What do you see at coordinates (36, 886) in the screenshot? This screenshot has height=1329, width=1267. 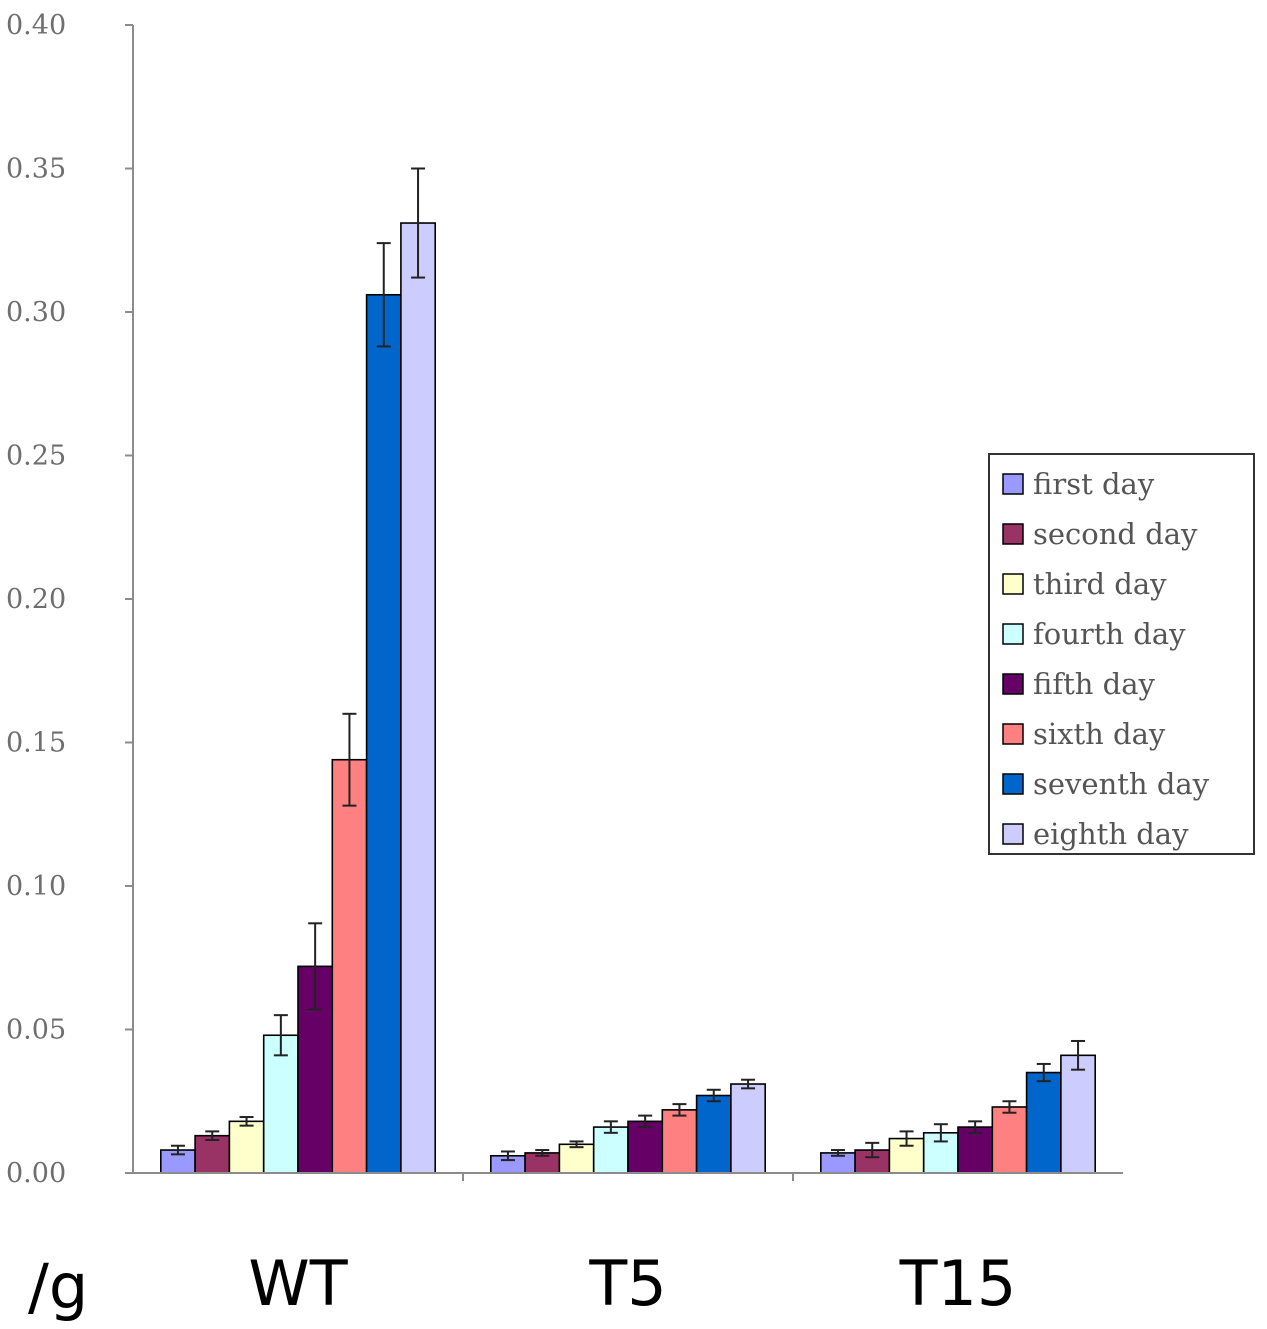 I see `y-tick-label: 0.10` at bounding box center [36, 886].